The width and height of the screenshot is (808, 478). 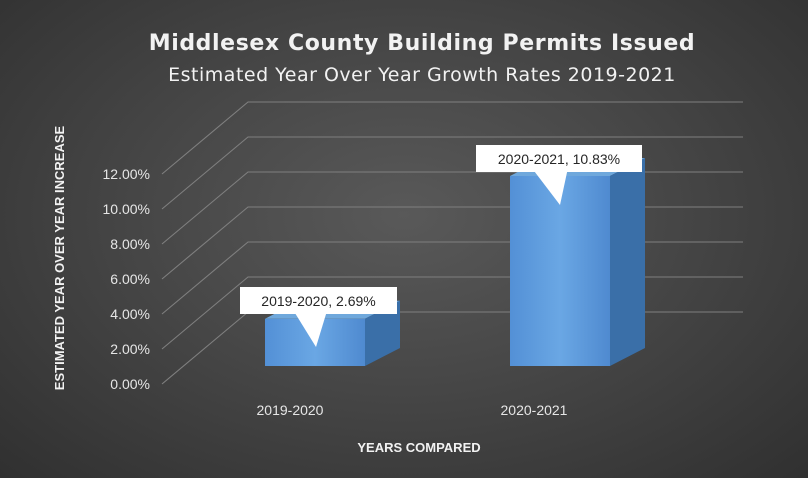 I want to click on data-label-2019-2020: 2019-2020, 2.69%, so click(x=318, y=317).